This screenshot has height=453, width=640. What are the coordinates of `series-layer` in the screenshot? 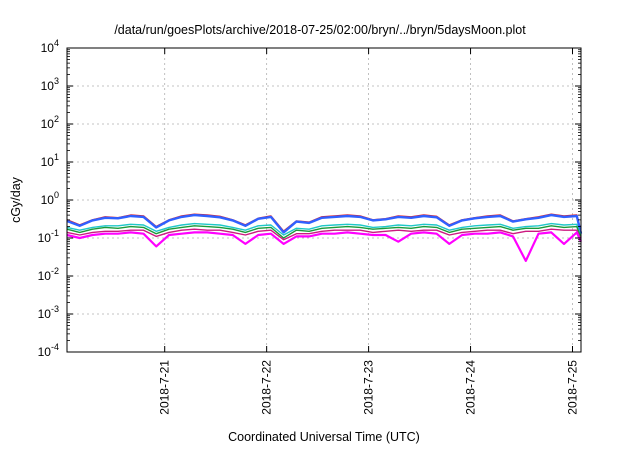 It's located at (324, 237).